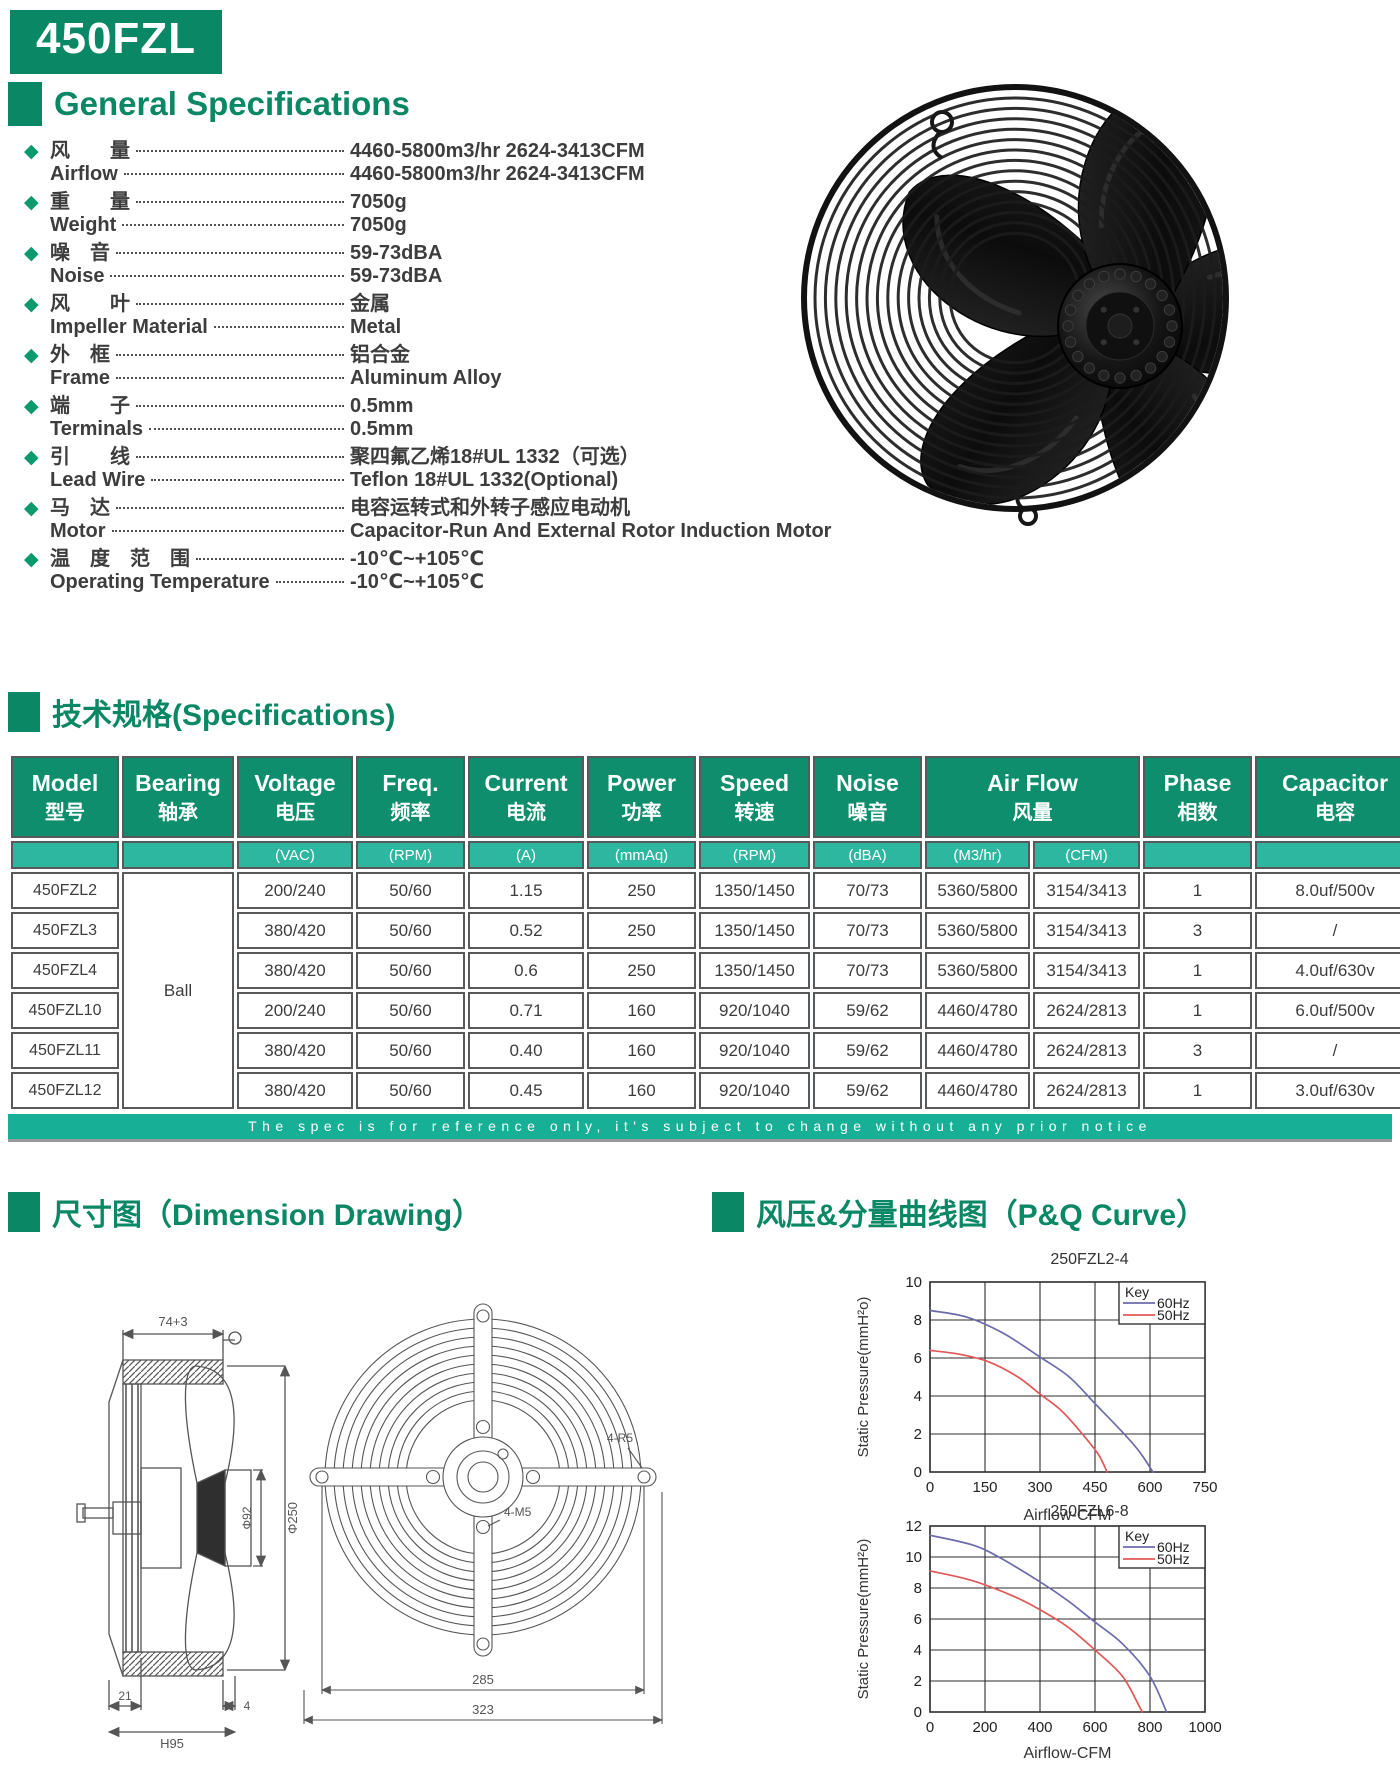 This screenshot has height=1769, width=1400. What do you see at coordinates (526, 930) in the screenshot?
I see `table-cell: 0.52` at bounding box center [526, 930].